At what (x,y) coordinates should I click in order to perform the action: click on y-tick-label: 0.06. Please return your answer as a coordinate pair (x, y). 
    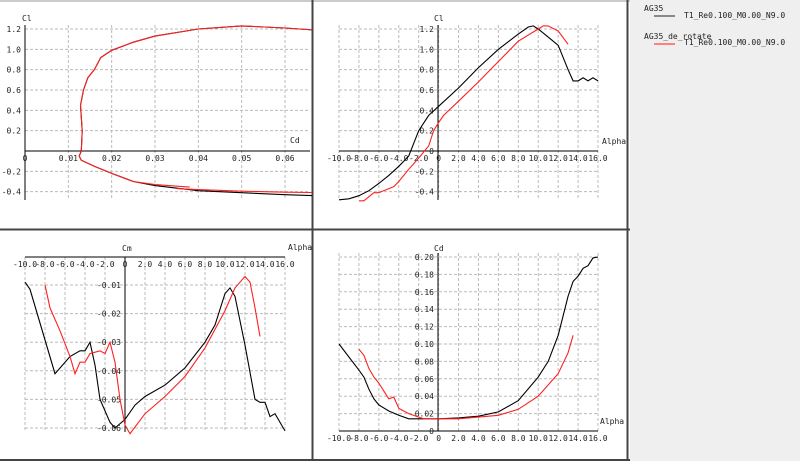
    Looking at the image, I should click on (424, 379).